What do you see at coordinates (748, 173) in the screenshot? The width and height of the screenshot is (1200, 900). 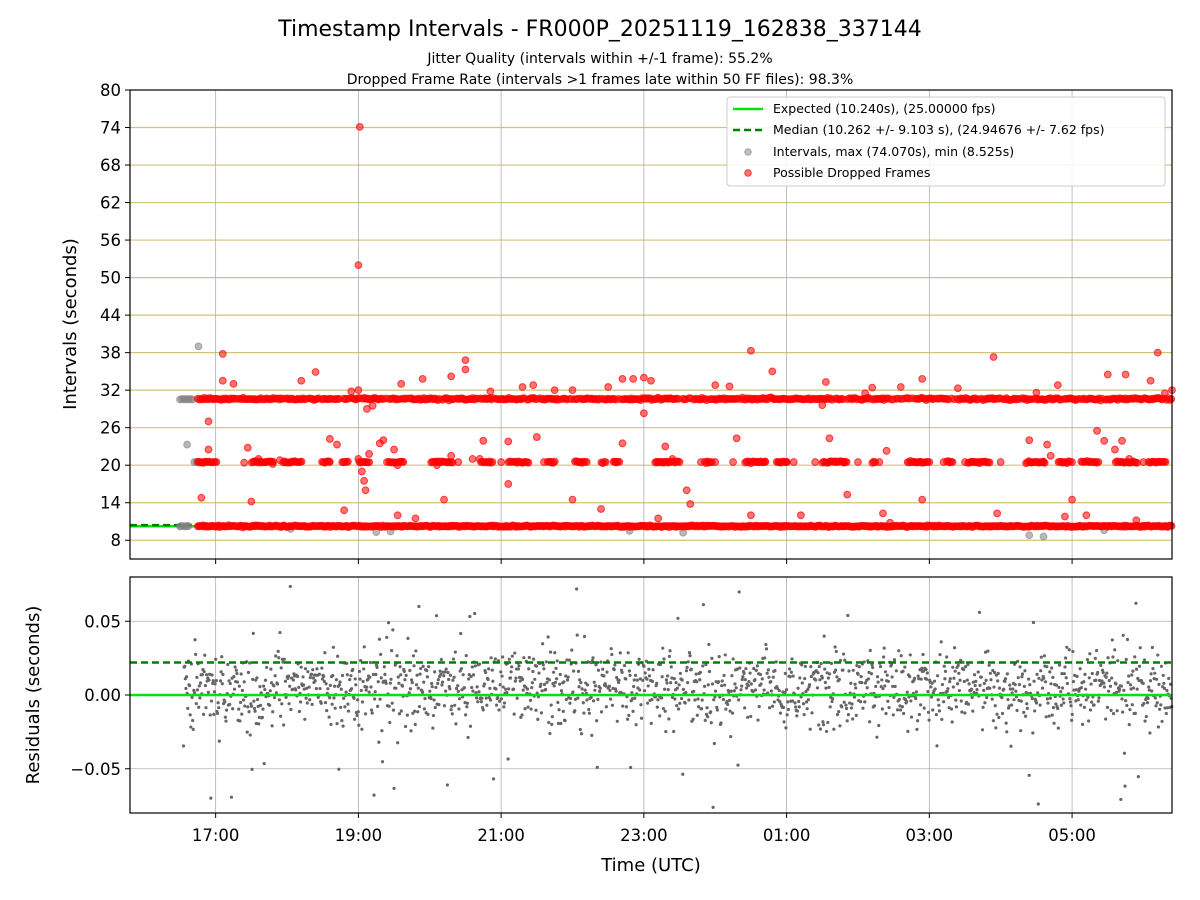 I see `legend-dropped-swatch` at bounding box center [748, 173].